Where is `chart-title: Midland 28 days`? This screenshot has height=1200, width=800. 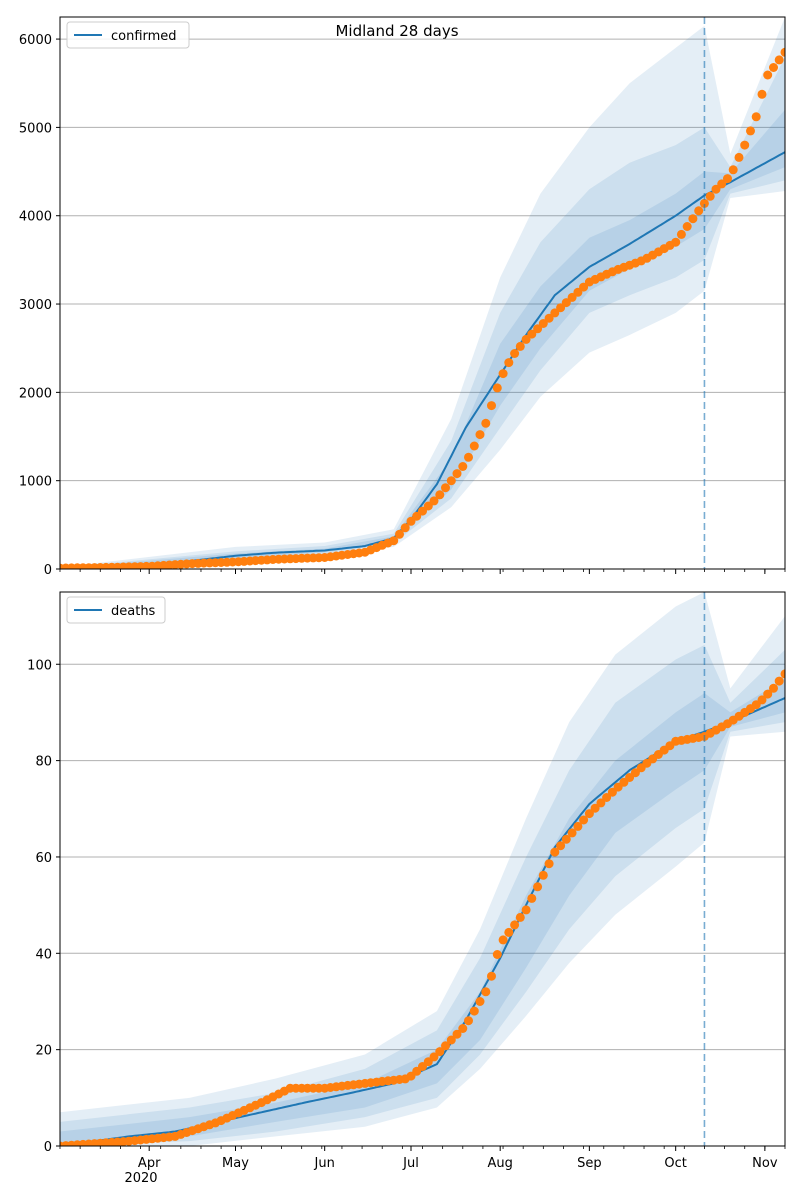
chart-title: Midland 28 days is located at coordinates (396, 31).